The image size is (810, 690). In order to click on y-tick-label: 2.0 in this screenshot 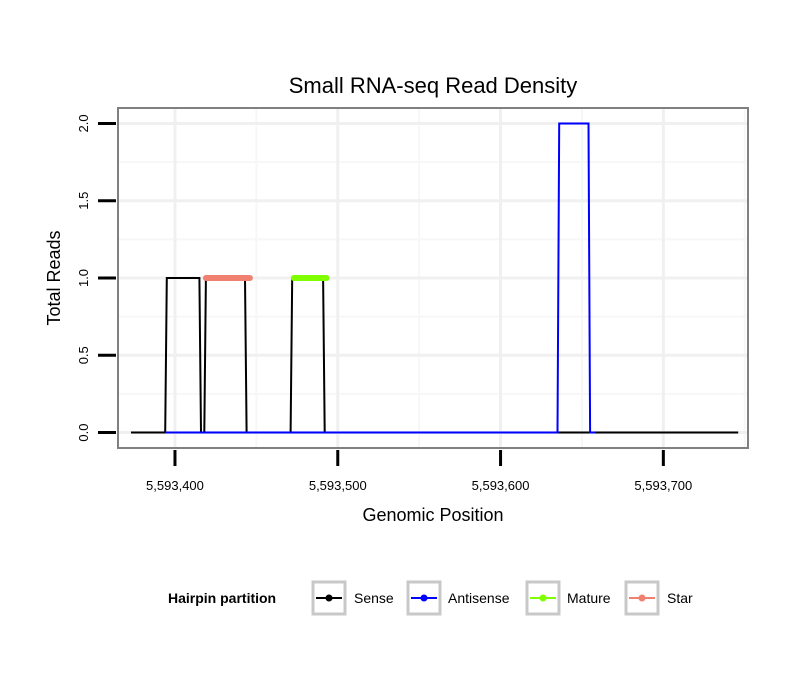, I will do `click(83, 123)`.